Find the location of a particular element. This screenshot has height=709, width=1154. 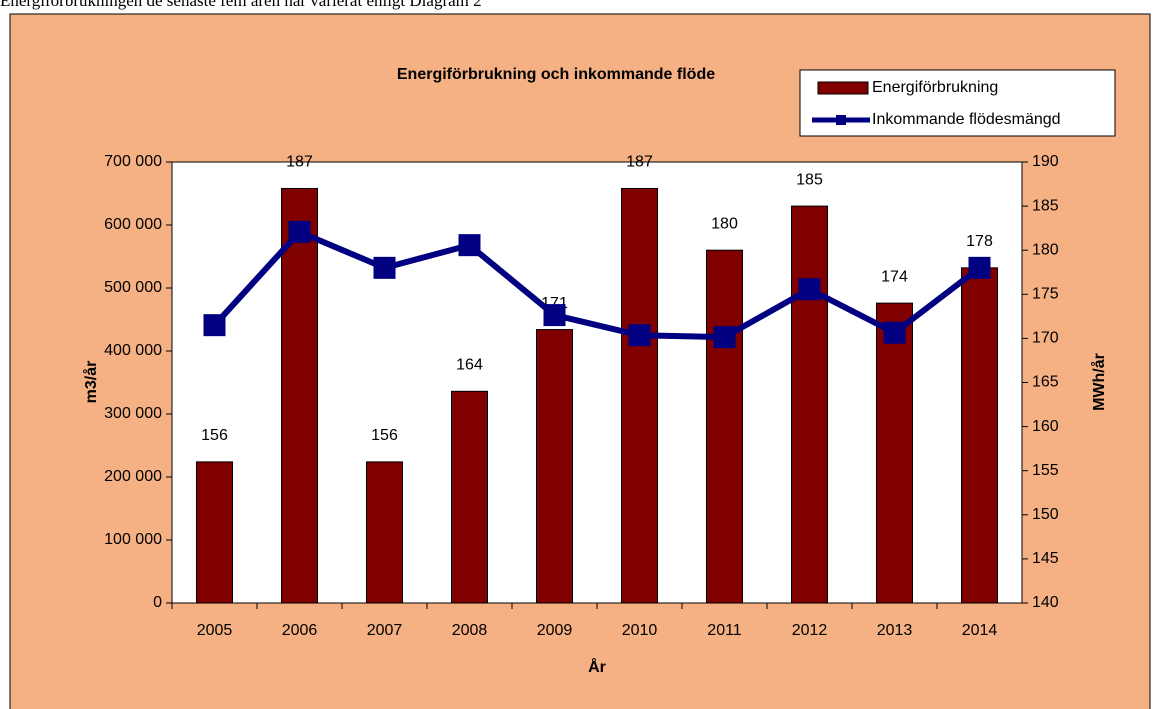

y2-tick-label: 145 is located at coordinates (1045, 558).